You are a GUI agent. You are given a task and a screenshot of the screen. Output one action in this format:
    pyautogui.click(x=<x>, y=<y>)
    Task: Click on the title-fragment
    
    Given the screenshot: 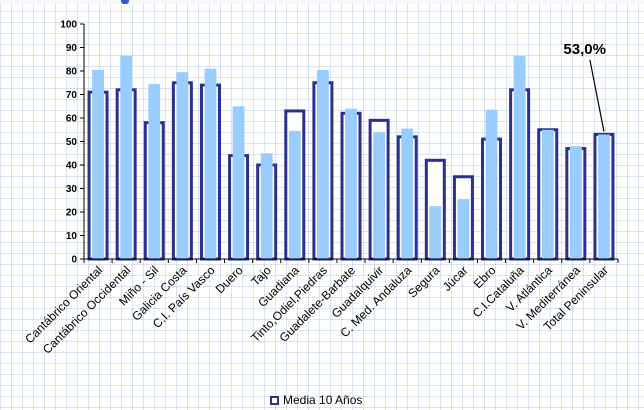 What is the action you would take?
    pyautogui.click(x=125, y=2)
    